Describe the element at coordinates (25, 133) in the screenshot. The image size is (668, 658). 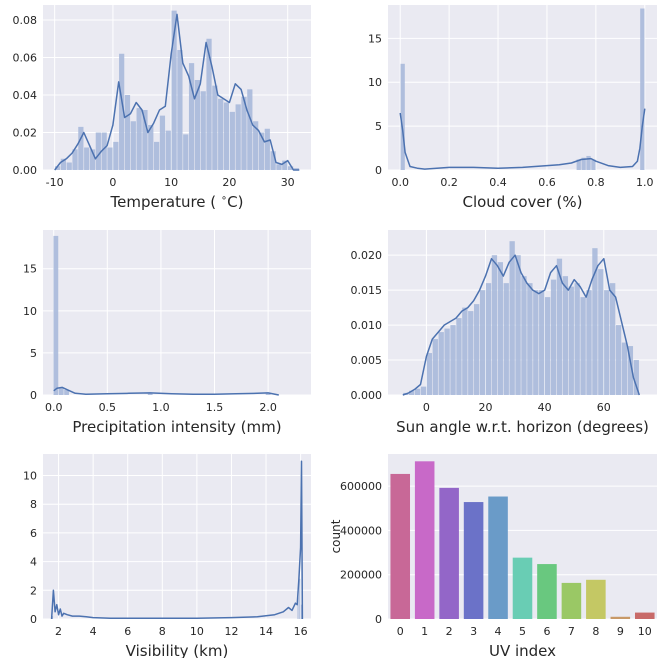
I see `y-tick-label: 0.02` at that location.